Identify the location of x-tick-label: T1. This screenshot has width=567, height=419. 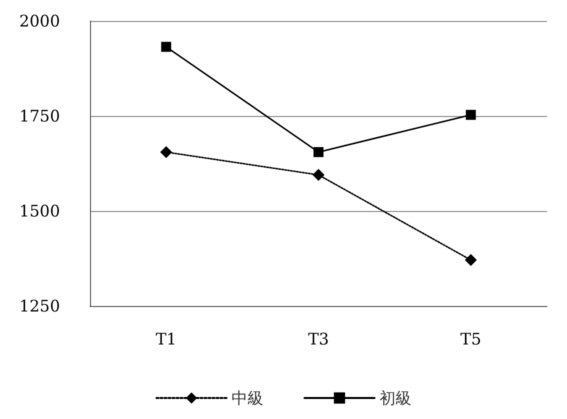
(166, 339).